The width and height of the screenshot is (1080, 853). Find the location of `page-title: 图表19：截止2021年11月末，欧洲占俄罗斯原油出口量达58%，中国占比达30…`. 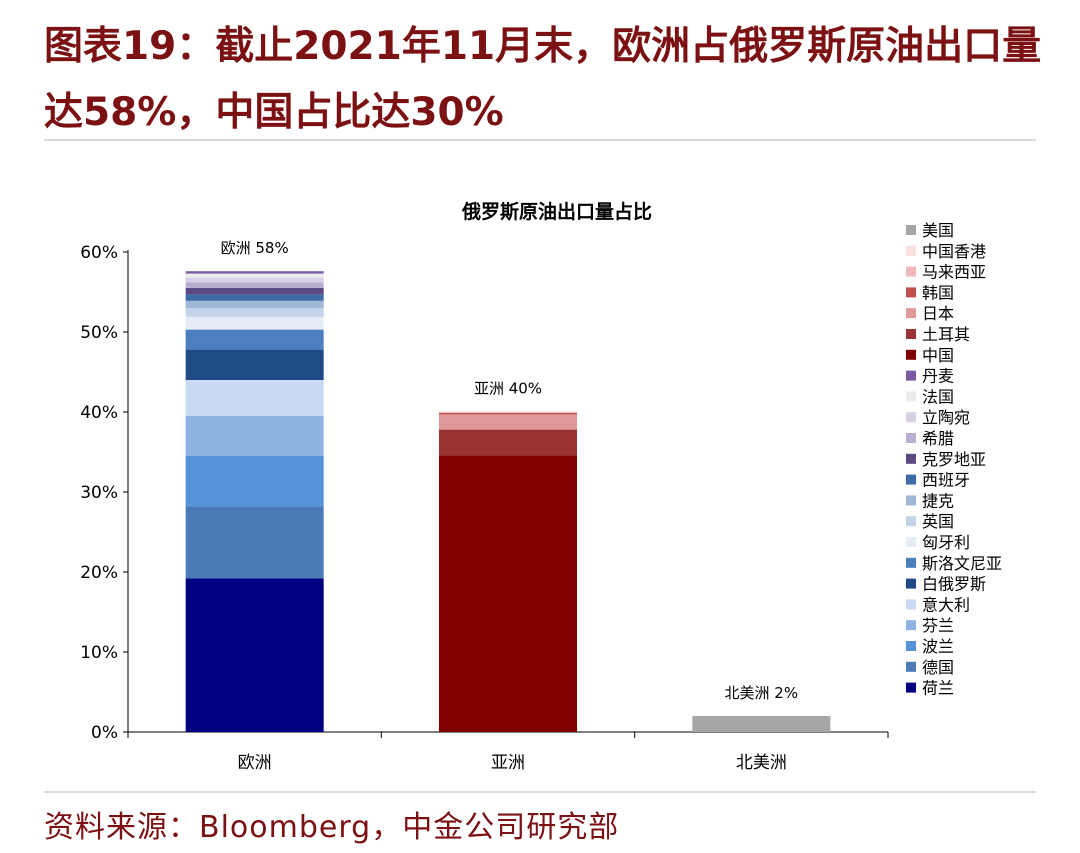

page-title: 图表19：截止2021年11月末，欧洲占俄罗斯原油出口量达58%，中国占比达30… is located at coordinates (543, 79).